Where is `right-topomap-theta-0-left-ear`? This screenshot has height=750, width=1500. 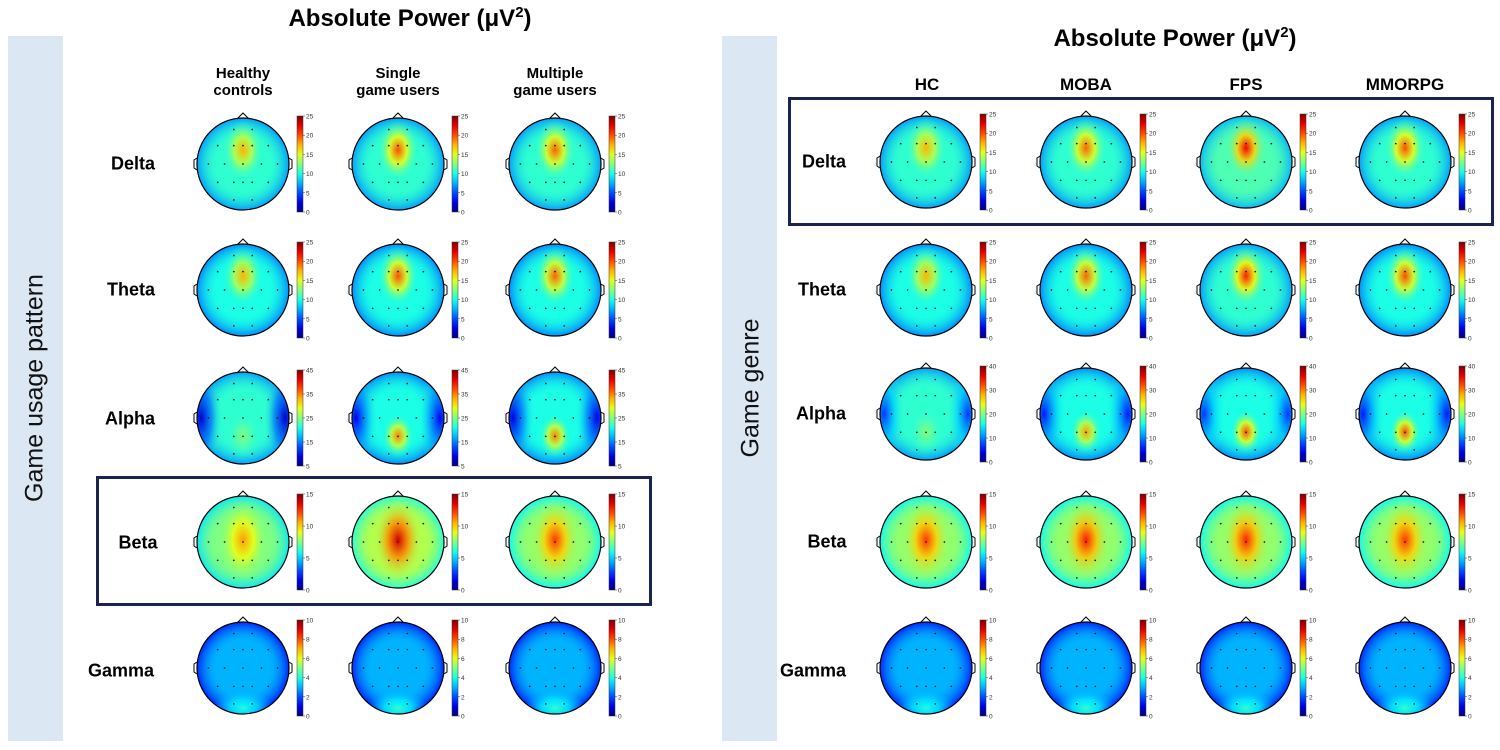
right-topomap-theta-0-left-ear is located at coordinates (878, 290).